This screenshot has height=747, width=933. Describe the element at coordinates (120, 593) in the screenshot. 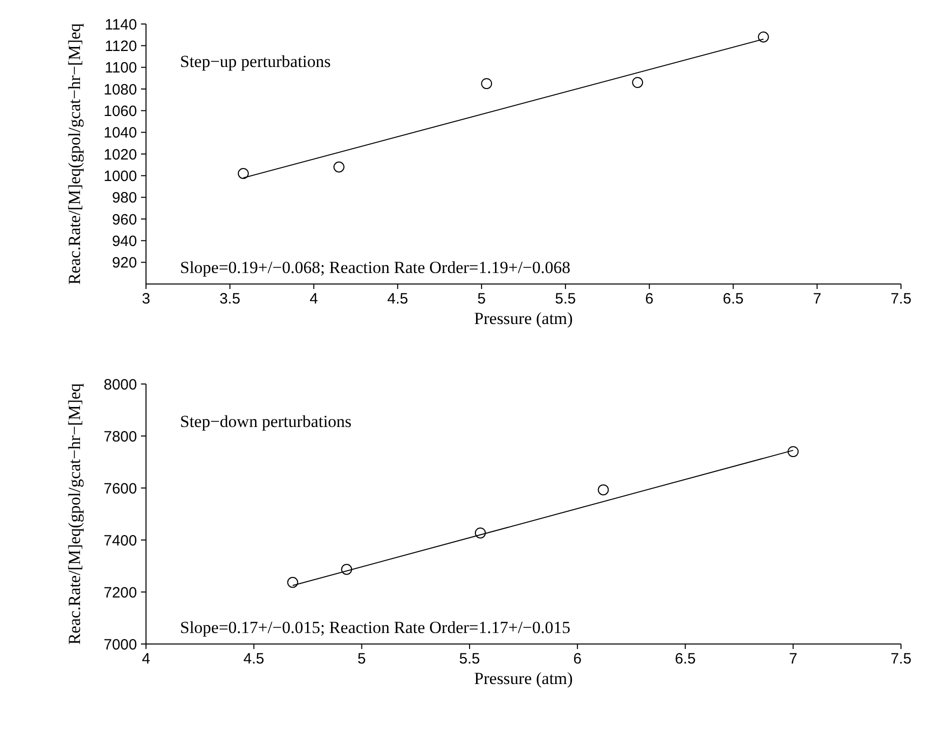

I see `y-tick-label: 7200` at that location.